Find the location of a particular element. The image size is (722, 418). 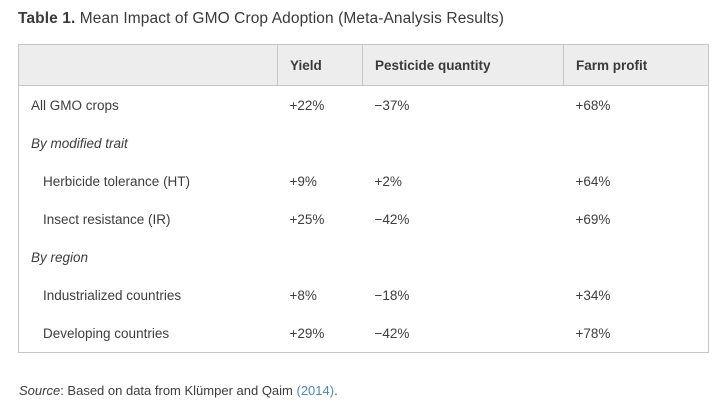

table-title-number: Table 1. is located at coordinates (47, 18).